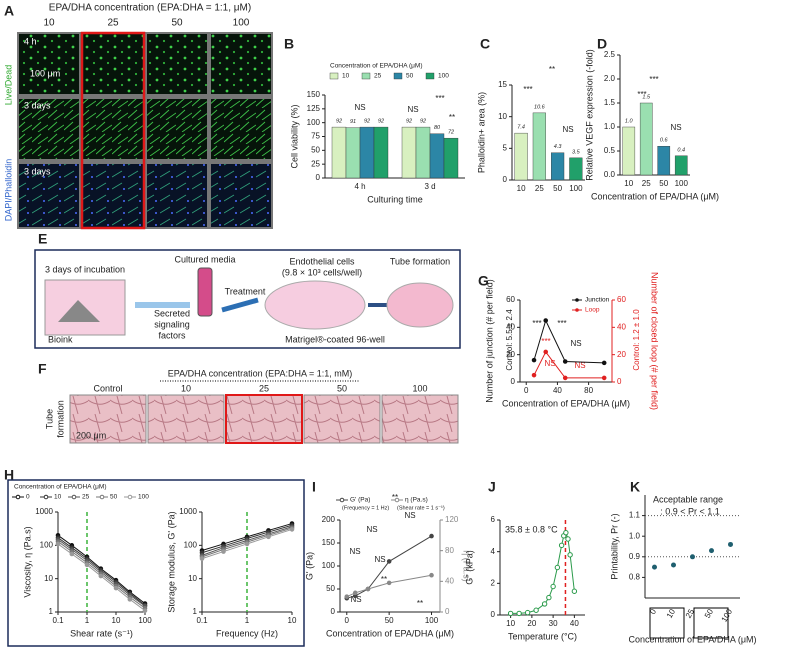 The width and height of the screenshot is (790, 656). What do you see at coordinates (531, 529) in the screenshot?
I see `annotation: 35.8 ± 0.8 °C` at bounding box center [531, 529].